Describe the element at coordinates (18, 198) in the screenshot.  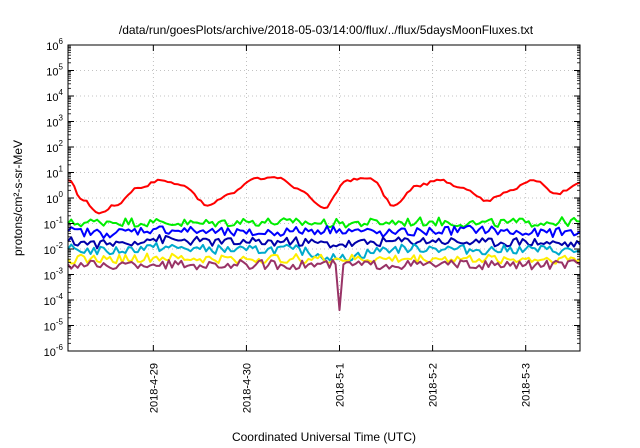
I see `y-axis-title: protons/cm²-s-sr-MeV` at that location.